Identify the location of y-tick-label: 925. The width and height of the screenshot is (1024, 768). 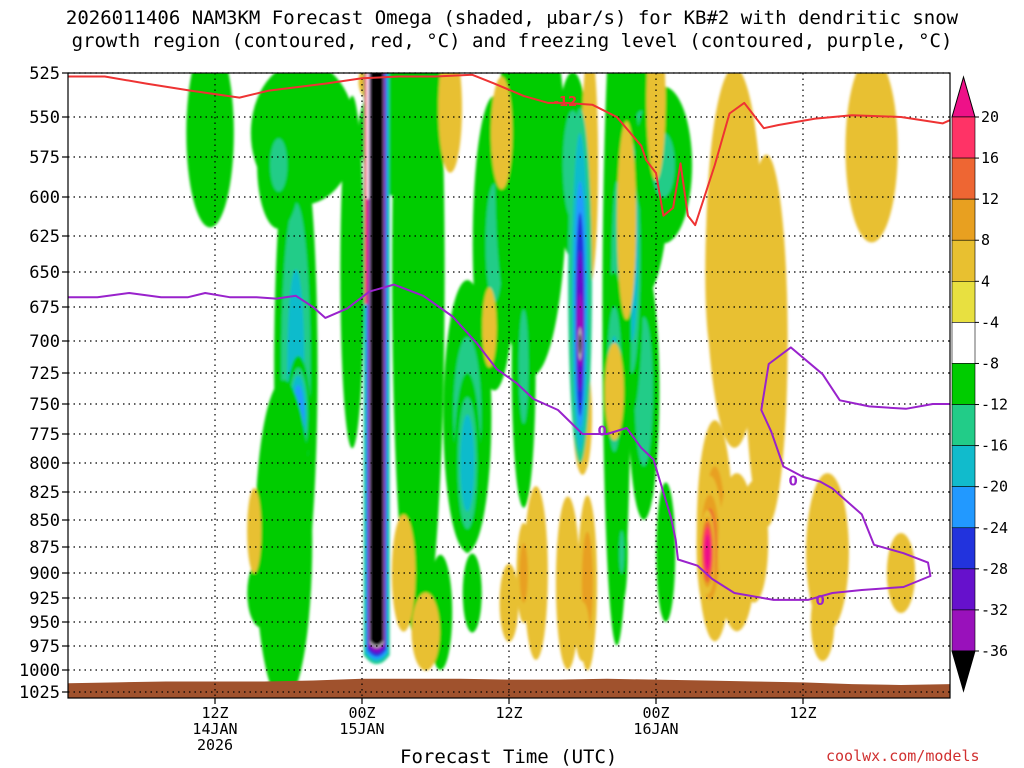
(44, 599).